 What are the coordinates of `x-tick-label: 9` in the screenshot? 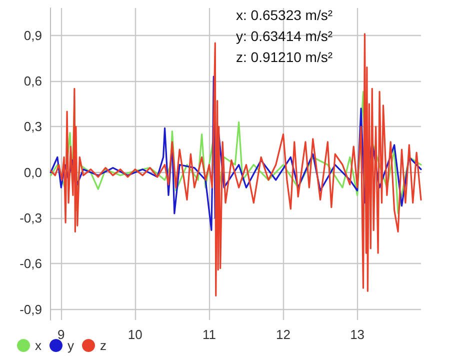 It's located at (61, 334).